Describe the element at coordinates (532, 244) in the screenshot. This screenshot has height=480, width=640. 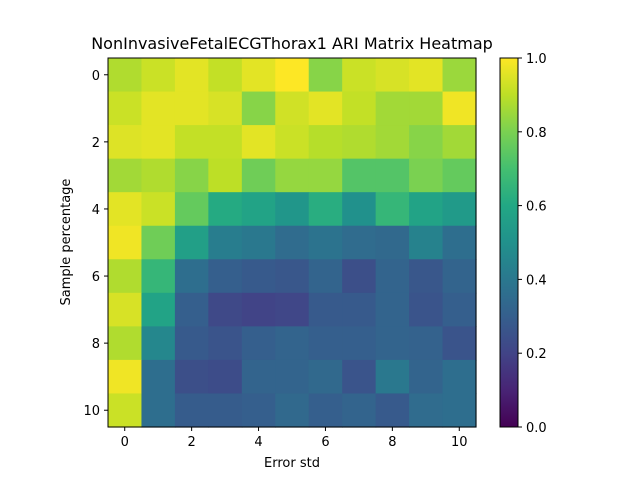
I see `colorbar-ticks: 0.0 0.2 0.4 0.6 0.8 1.0` at that location.